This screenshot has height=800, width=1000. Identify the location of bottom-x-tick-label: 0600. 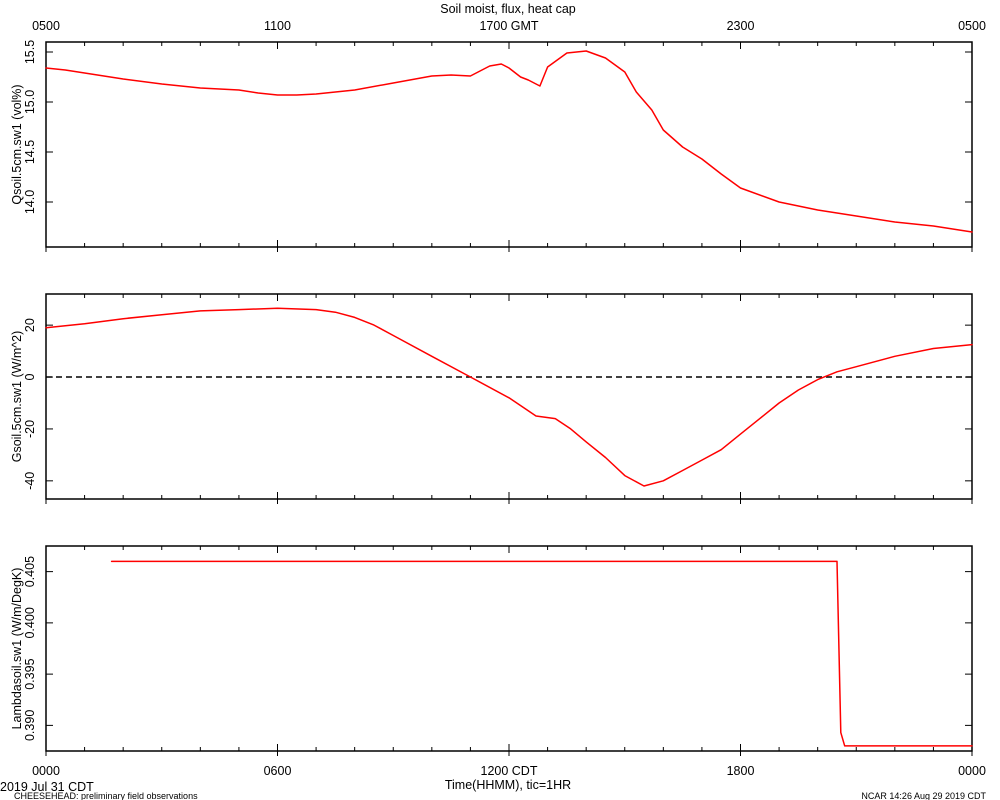
(278, 771).